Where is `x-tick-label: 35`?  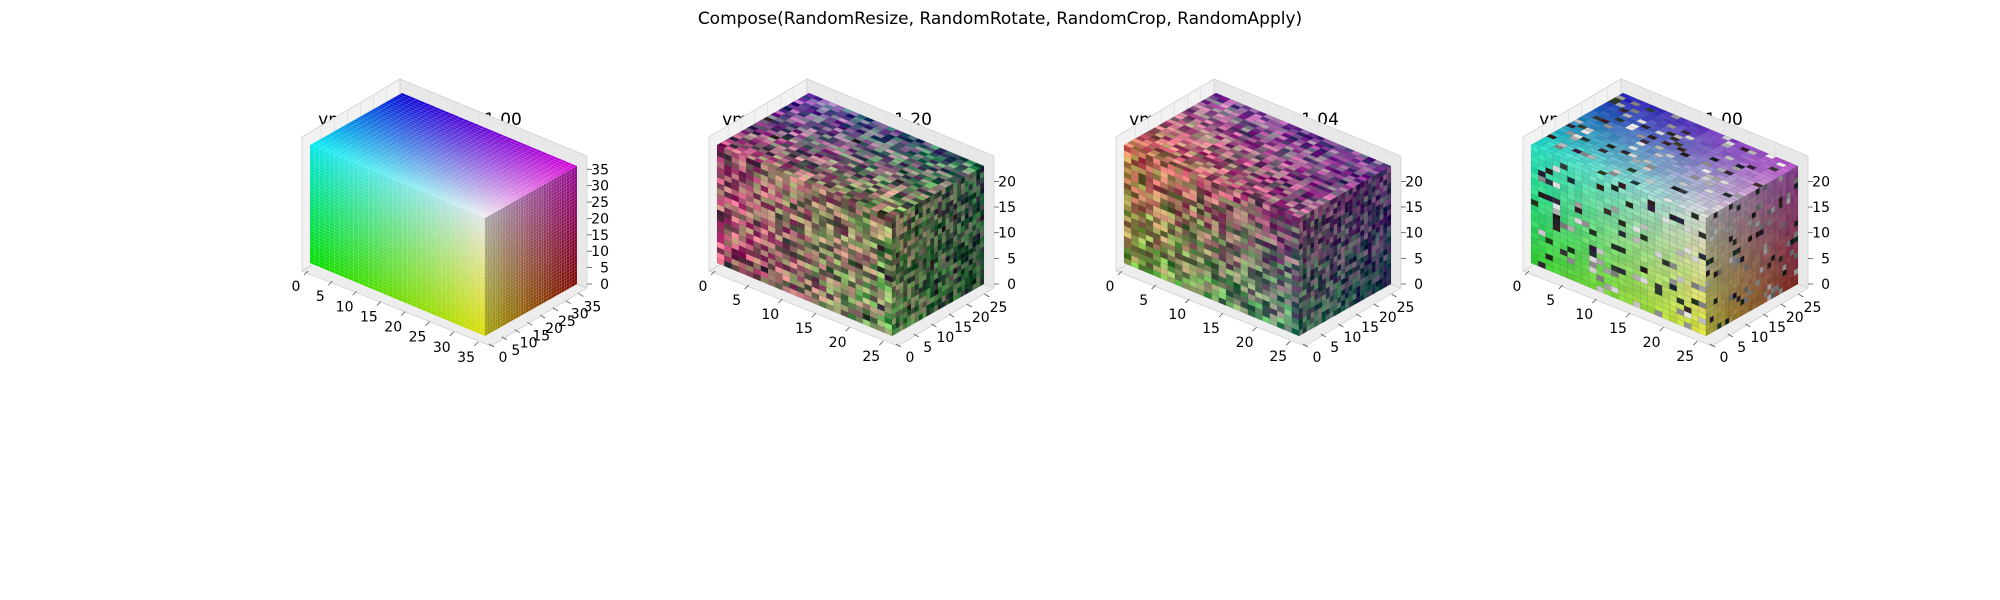
x-tick-label: 35 is located at coordinates (466, 358).